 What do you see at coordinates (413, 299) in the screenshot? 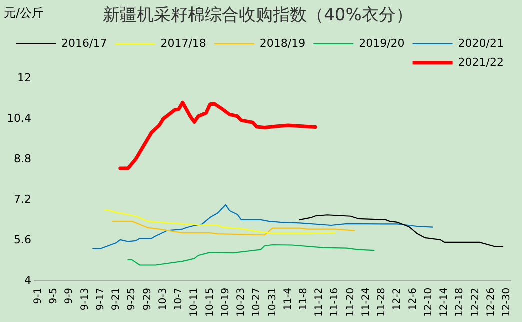
I see `x-tick-label: 12-6` at bounding box center [413, 299].